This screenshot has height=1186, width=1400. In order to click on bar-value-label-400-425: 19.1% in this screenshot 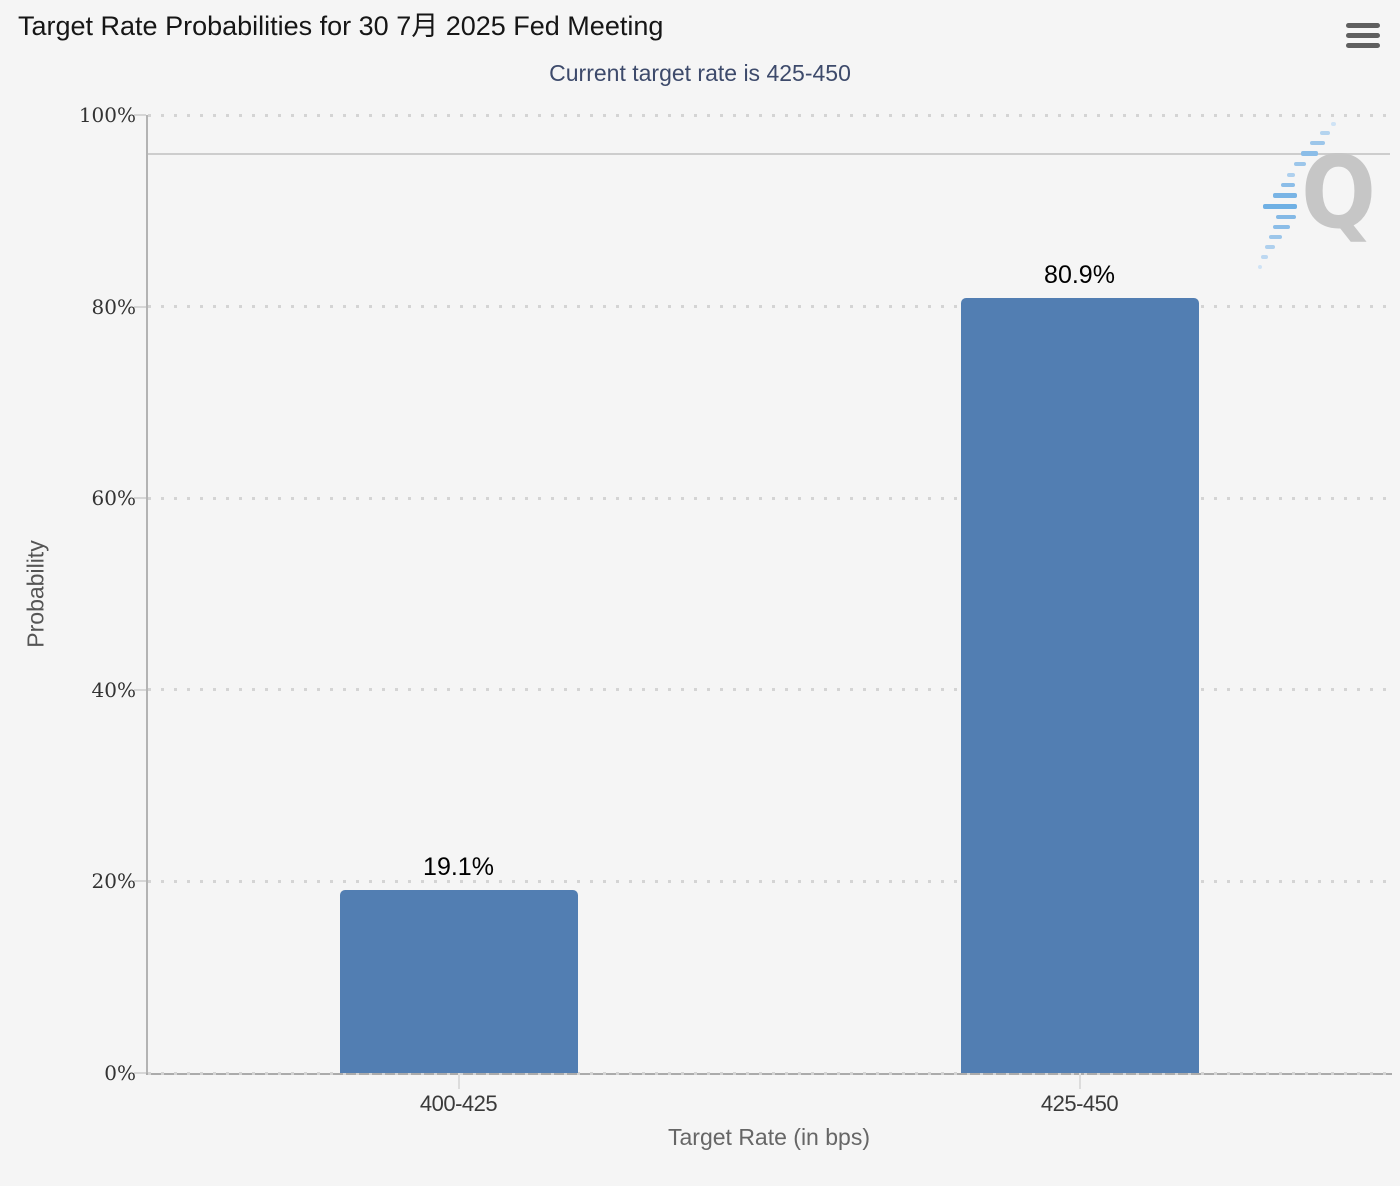, I will do `click(458, 867)`.